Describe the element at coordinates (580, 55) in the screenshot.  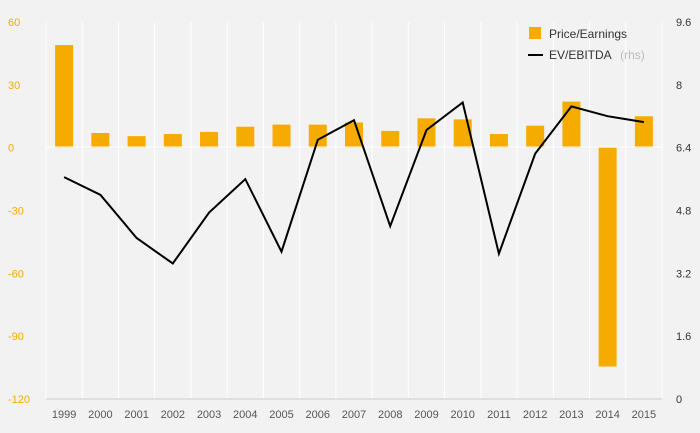
I see `legend-label-ev-ebitda-name: EV/EBITDA` at that location.